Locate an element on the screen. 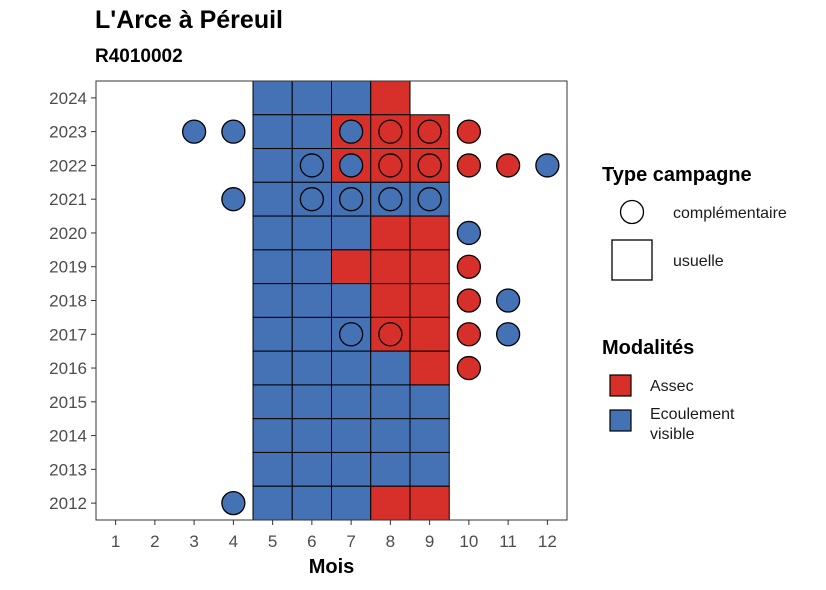 This screenshot has height=590, width=826. x-tick-label: 7 is located at coordinates (350, 541).